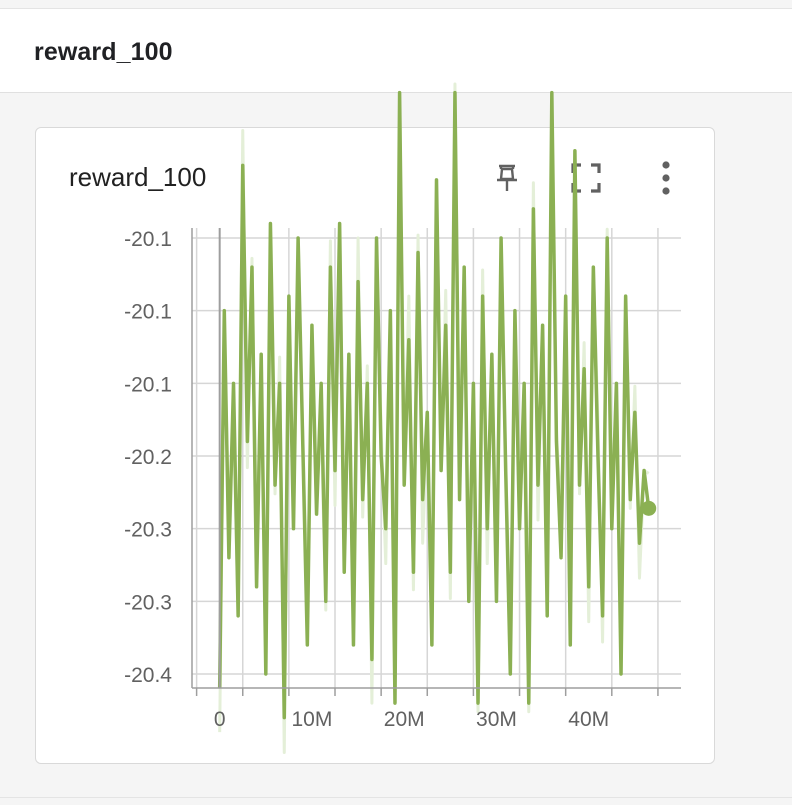  I want to click on more-options-button, so click(666, 178).